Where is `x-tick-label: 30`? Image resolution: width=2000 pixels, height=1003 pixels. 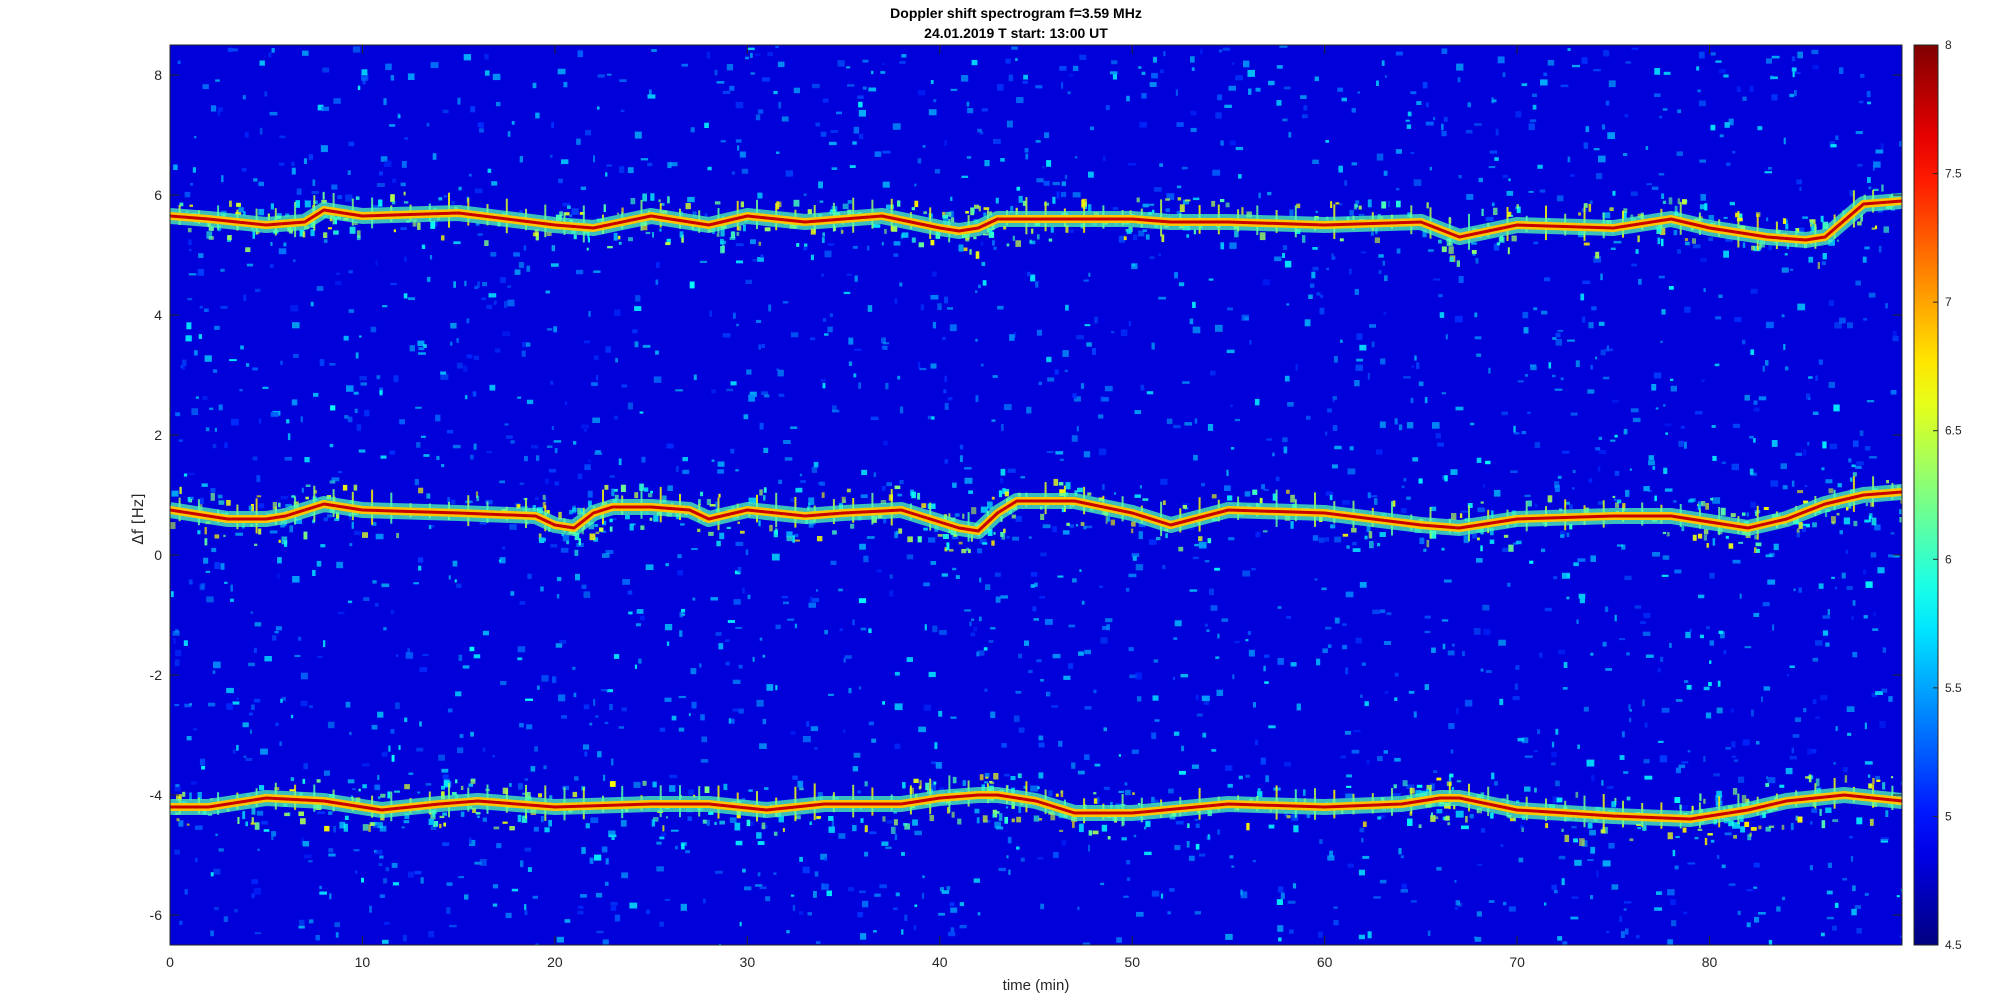 x-tick-label: 30 is located at coordinates (748, 962).